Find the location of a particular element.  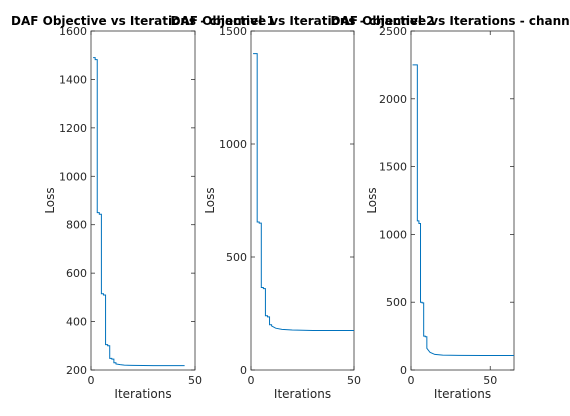

y-tick-label: 1200 is located at coordinates (73, 128).